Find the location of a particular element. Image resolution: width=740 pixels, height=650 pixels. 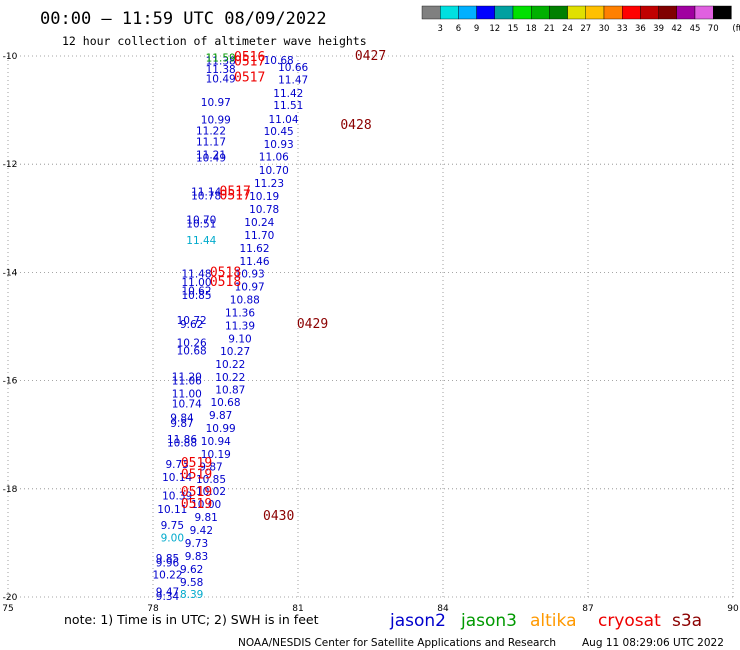

wave-height-label: 11.42 is located at coordinates (288, 94).